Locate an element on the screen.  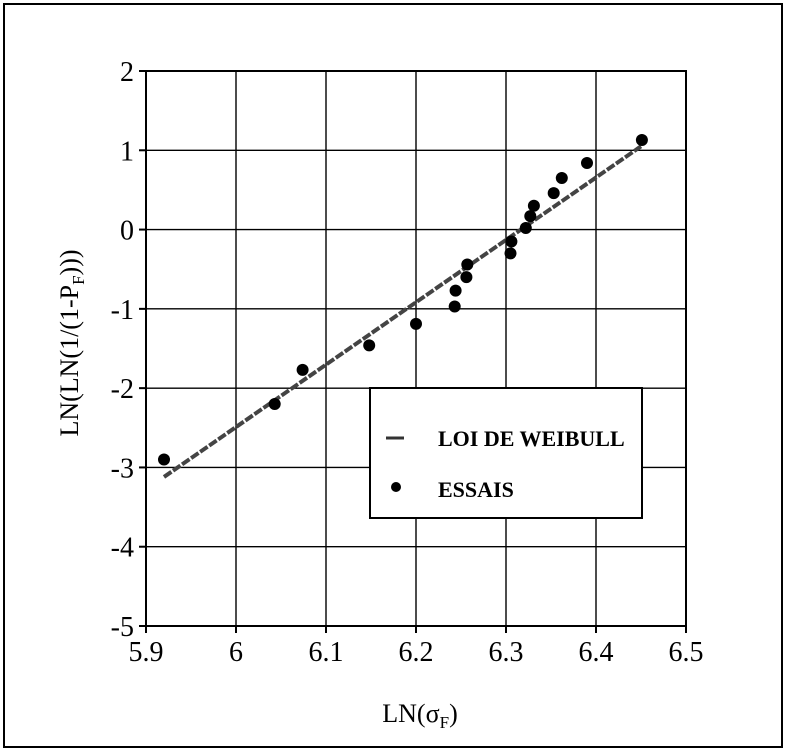
y-tick-label: -5 is located at coordinates (122, 627).